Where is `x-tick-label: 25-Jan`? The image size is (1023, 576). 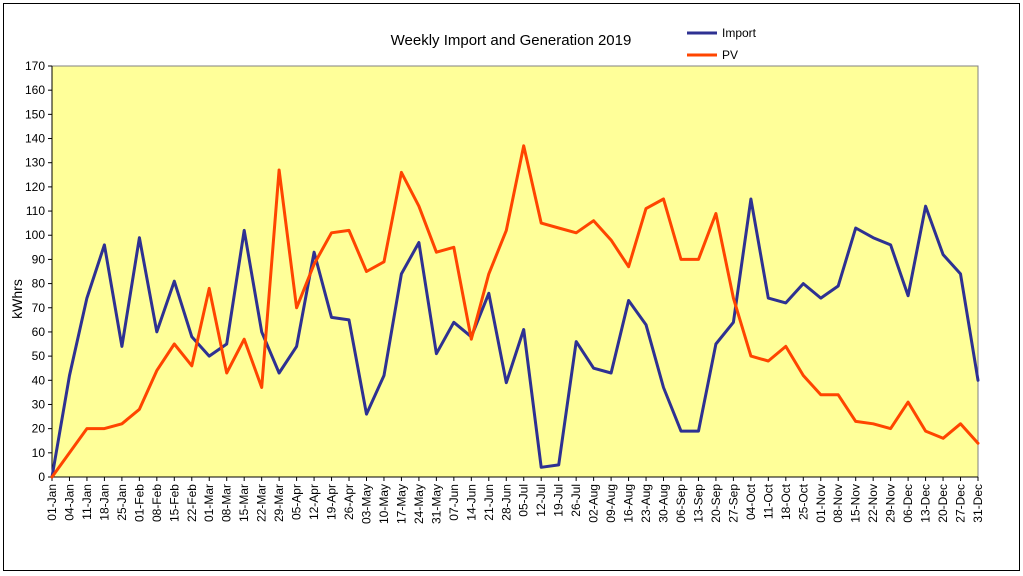 x-tick-label: 25-Jan is located at coordinates (122, 502).